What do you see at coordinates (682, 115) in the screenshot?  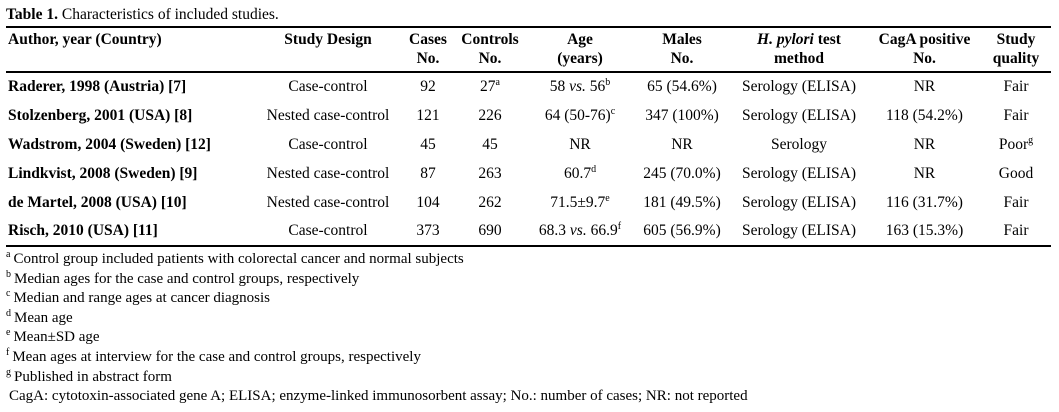 I see `cell-males: 347 (100%)` at bounding box center [682, 115].